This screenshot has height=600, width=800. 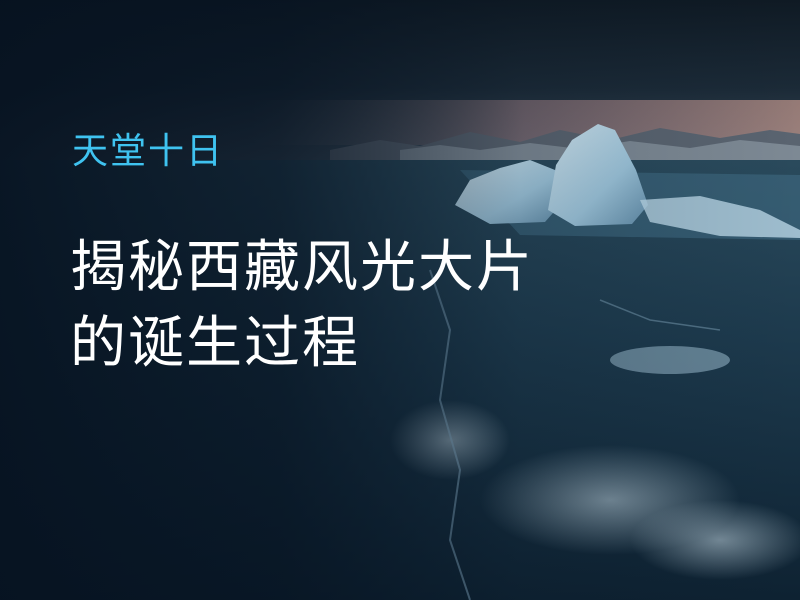 What do you see at coordinates (148, 151) in the screenshot?
I see `series-title: 天堂十日` at bounding box center [148, 151].